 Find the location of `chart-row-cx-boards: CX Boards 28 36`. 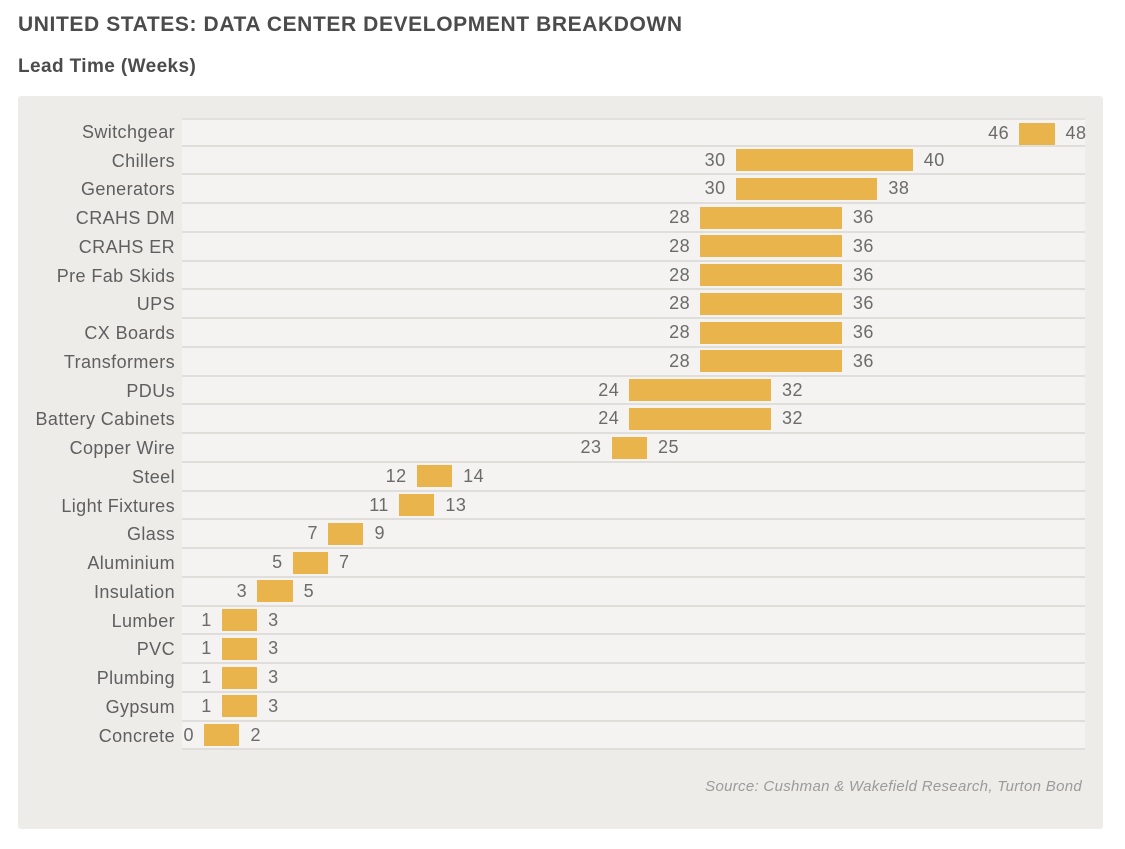

chart-row-cx-boards: CX Boards 28 36 is located at coordinates (560, 333).